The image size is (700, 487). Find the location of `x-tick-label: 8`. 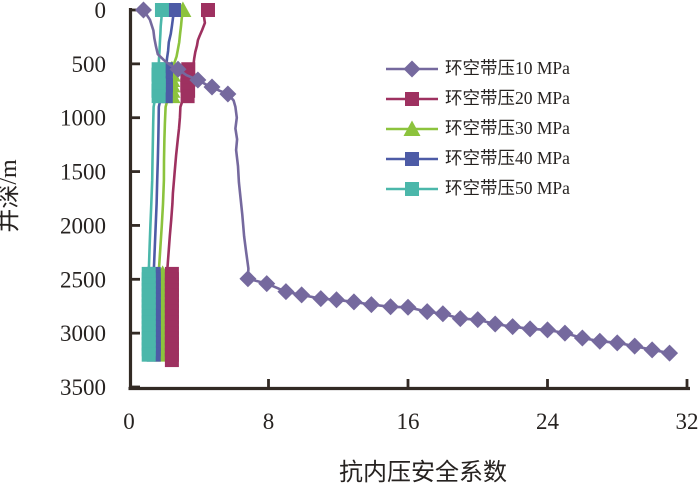

x-tick-label: 8 is located at coordinates (269, 421).